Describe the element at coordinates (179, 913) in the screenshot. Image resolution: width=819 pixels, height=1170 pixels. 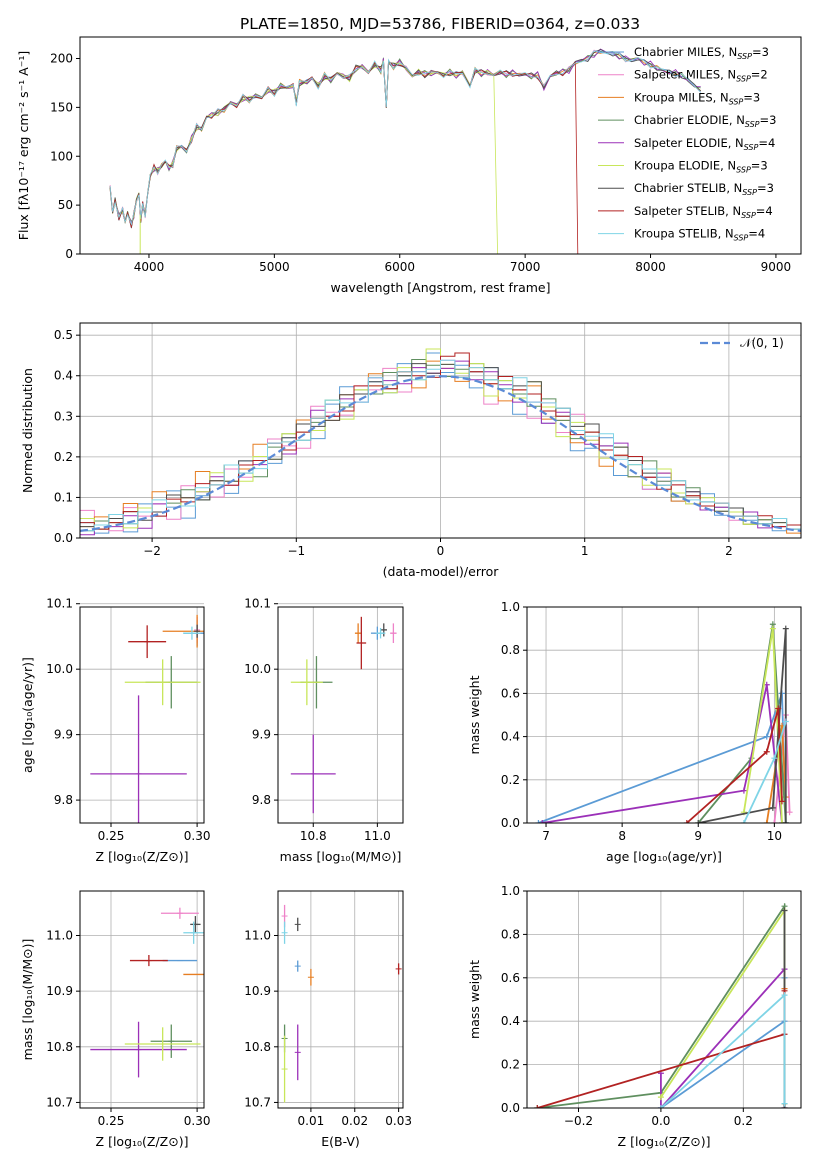
I see `errorbar-salpeter-miles` at that location.